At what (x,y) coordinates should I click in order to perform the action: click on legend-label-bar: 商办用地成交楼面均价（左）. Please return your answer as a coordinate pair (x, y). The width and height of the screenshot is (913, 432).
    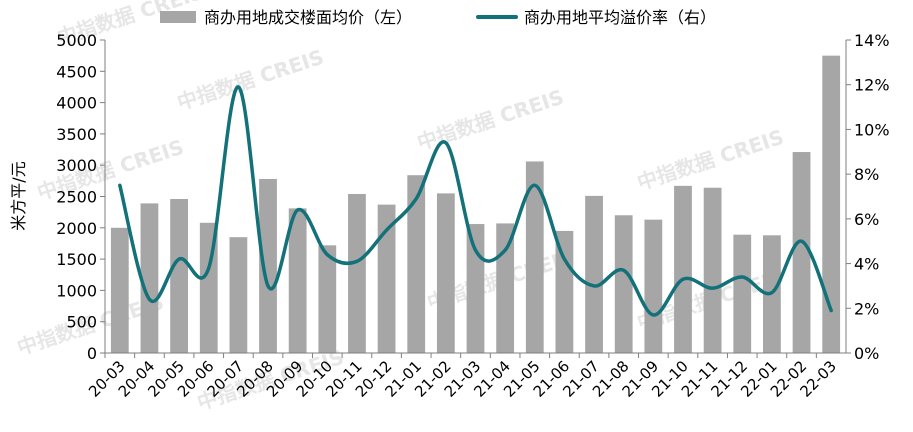
    Looking at the image, I should click on (308, 17).